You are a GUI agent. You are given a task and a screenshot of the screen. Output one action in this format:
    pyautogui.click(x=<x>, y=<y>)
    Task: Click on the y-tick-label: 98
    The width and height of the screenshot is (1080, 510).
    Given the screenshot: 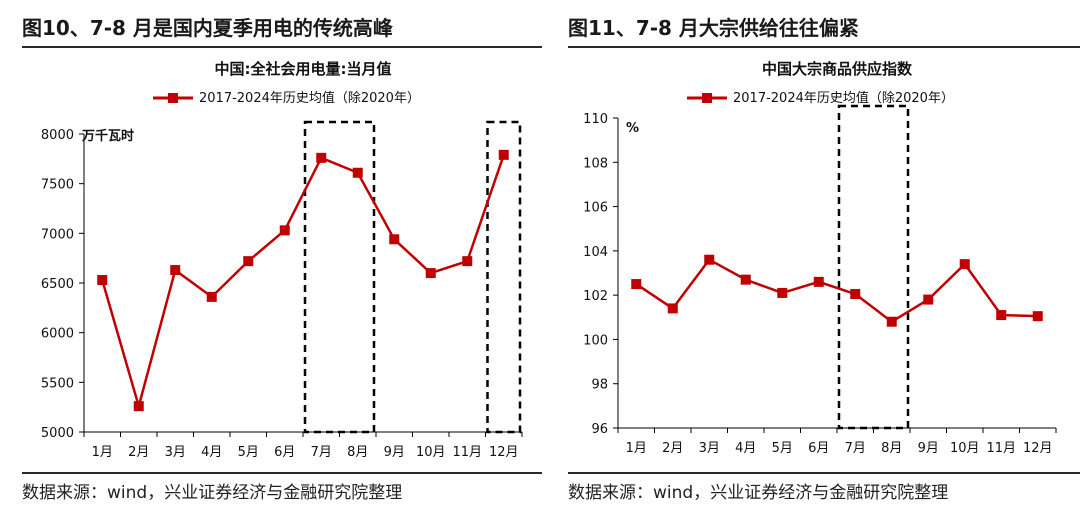 What is the action you would take?
    pyautogui.click(x=599, y=385)
    